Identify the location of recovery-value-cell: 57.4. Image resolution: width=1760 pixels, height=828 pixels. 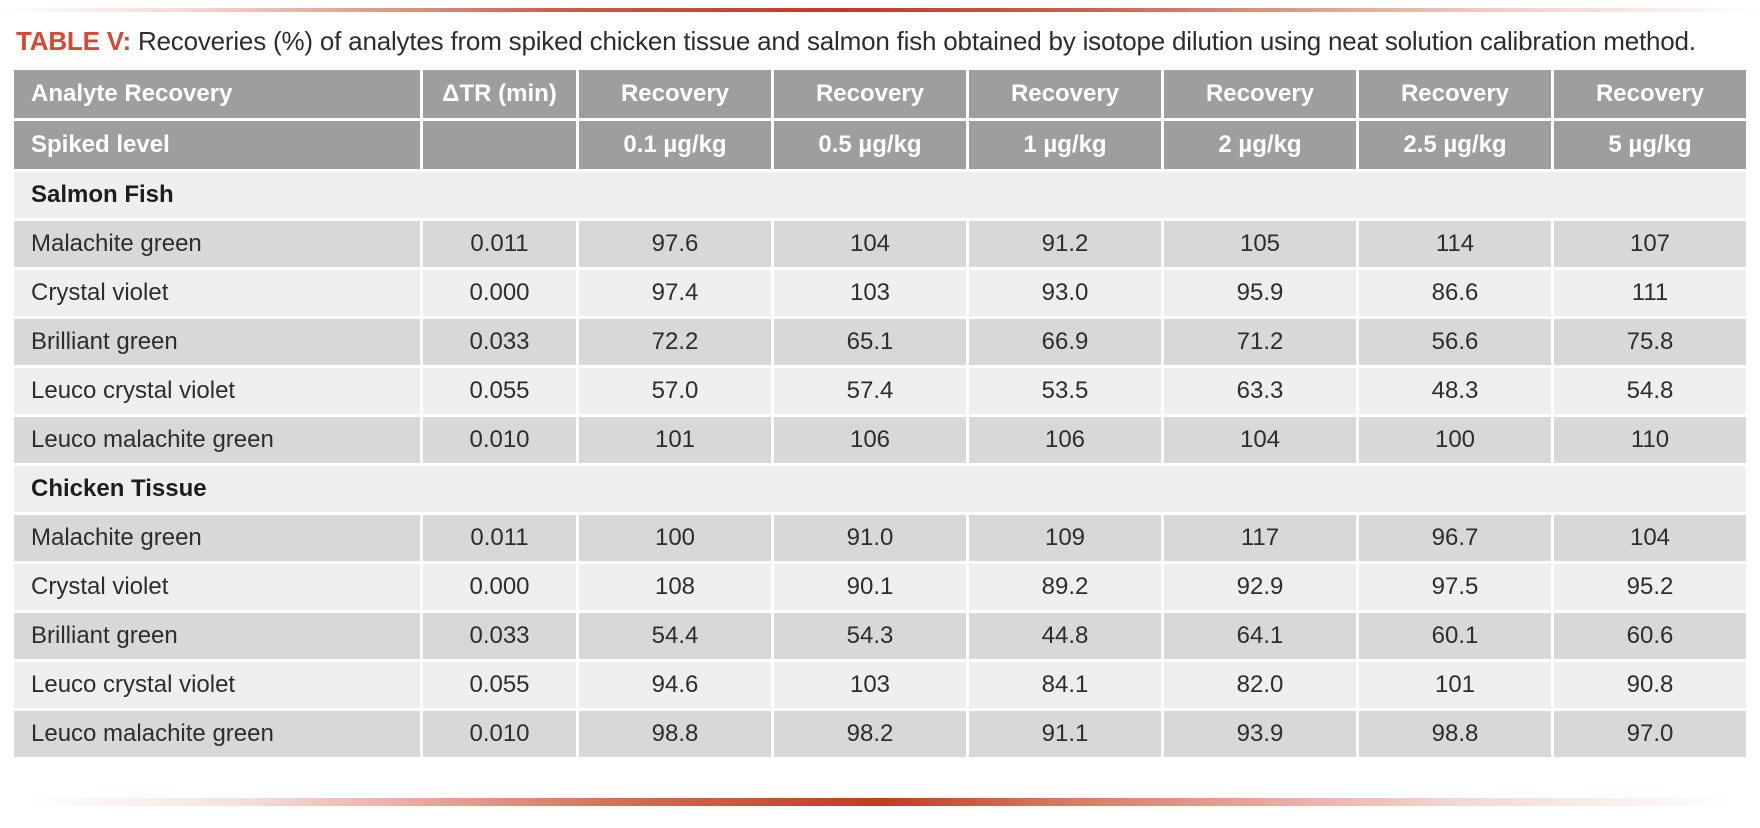
(870, 391).